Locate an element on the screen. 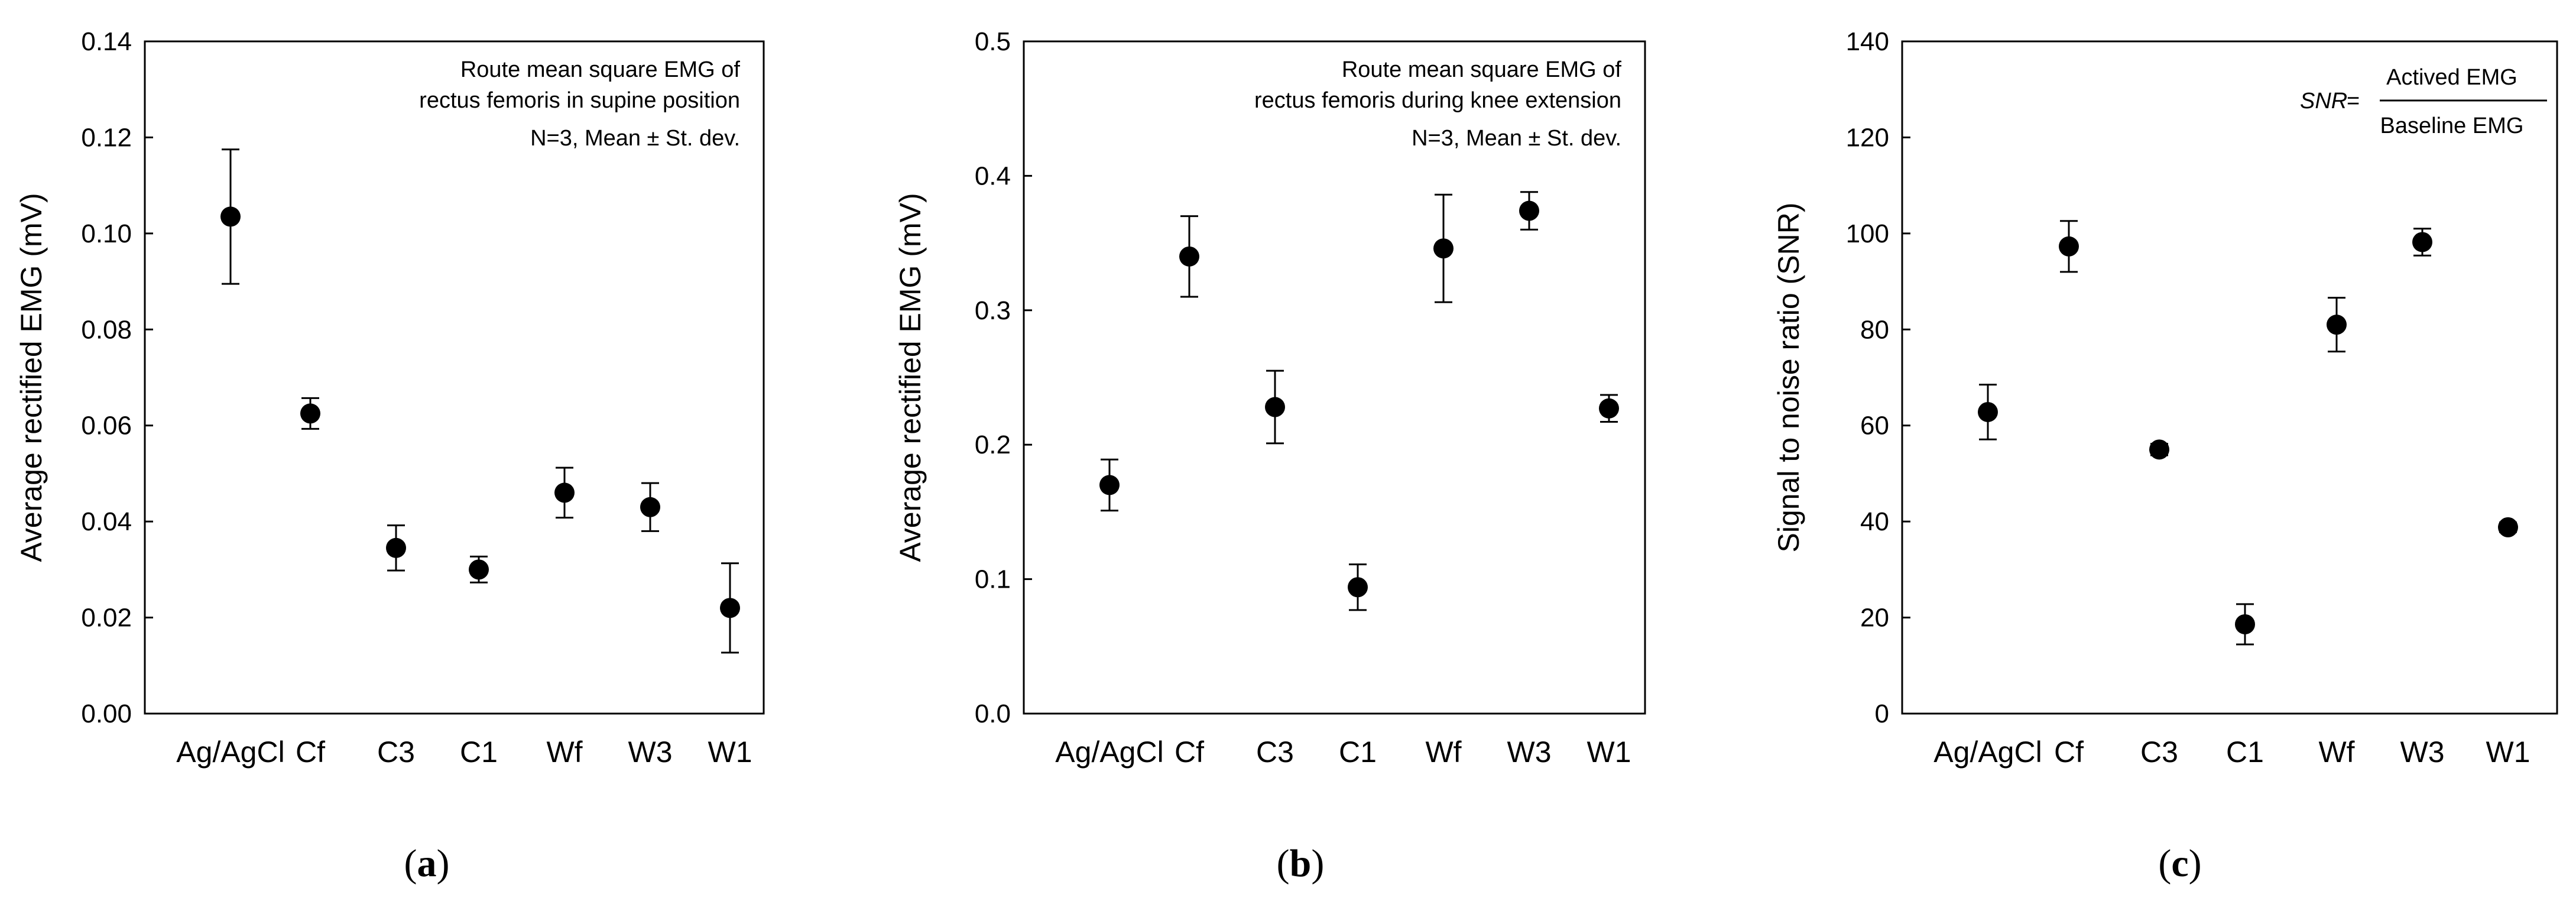 This screenshot has width=2576, height=914. y-tick-label: 0.08 is located at coordinates (106, 329).